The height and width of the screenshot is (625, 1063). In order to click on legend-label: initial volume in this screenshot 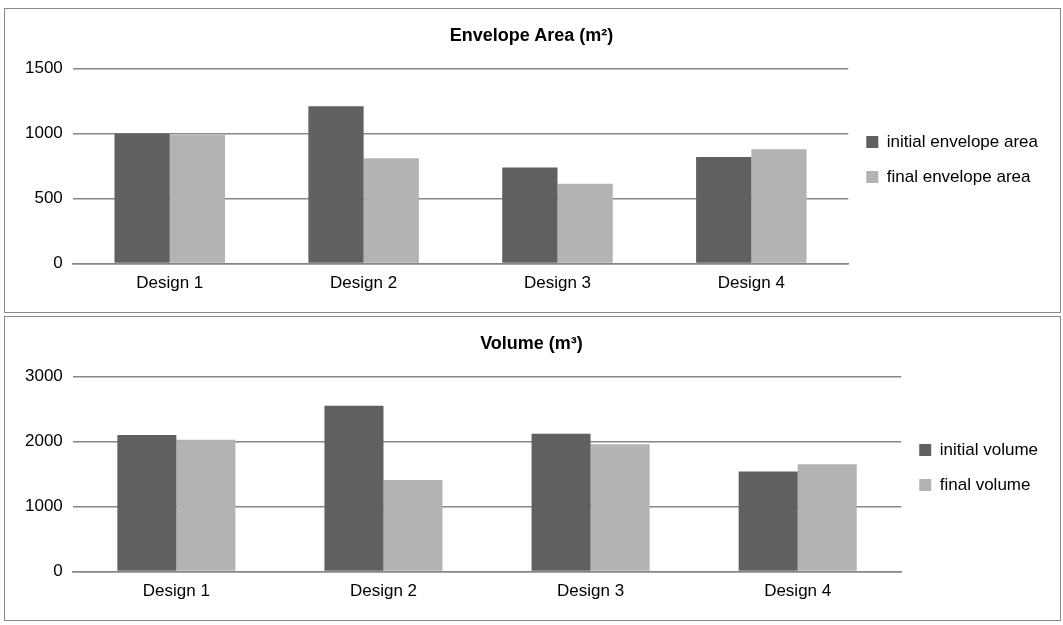, I will do `click(988, 449)`.